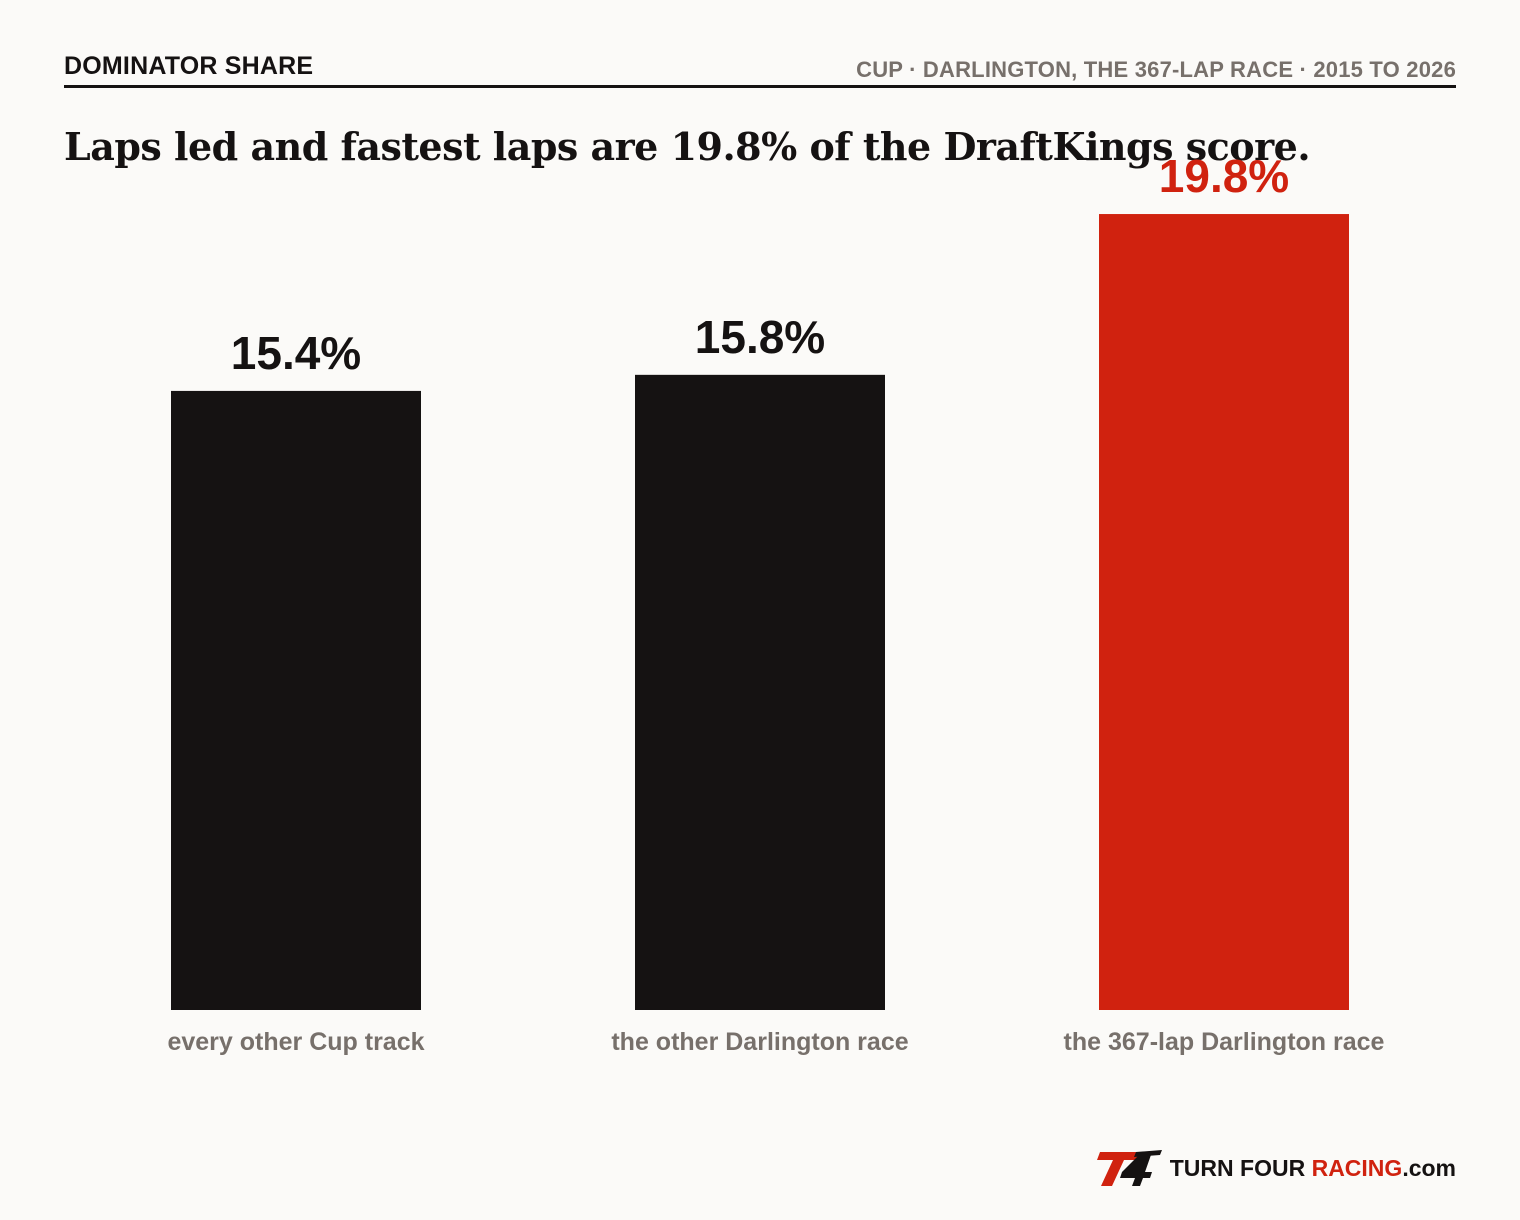  Describe the element at coordinates (189, 66) in the screenshot. I see `kicker: DOMINATOR SHARE` at that location.